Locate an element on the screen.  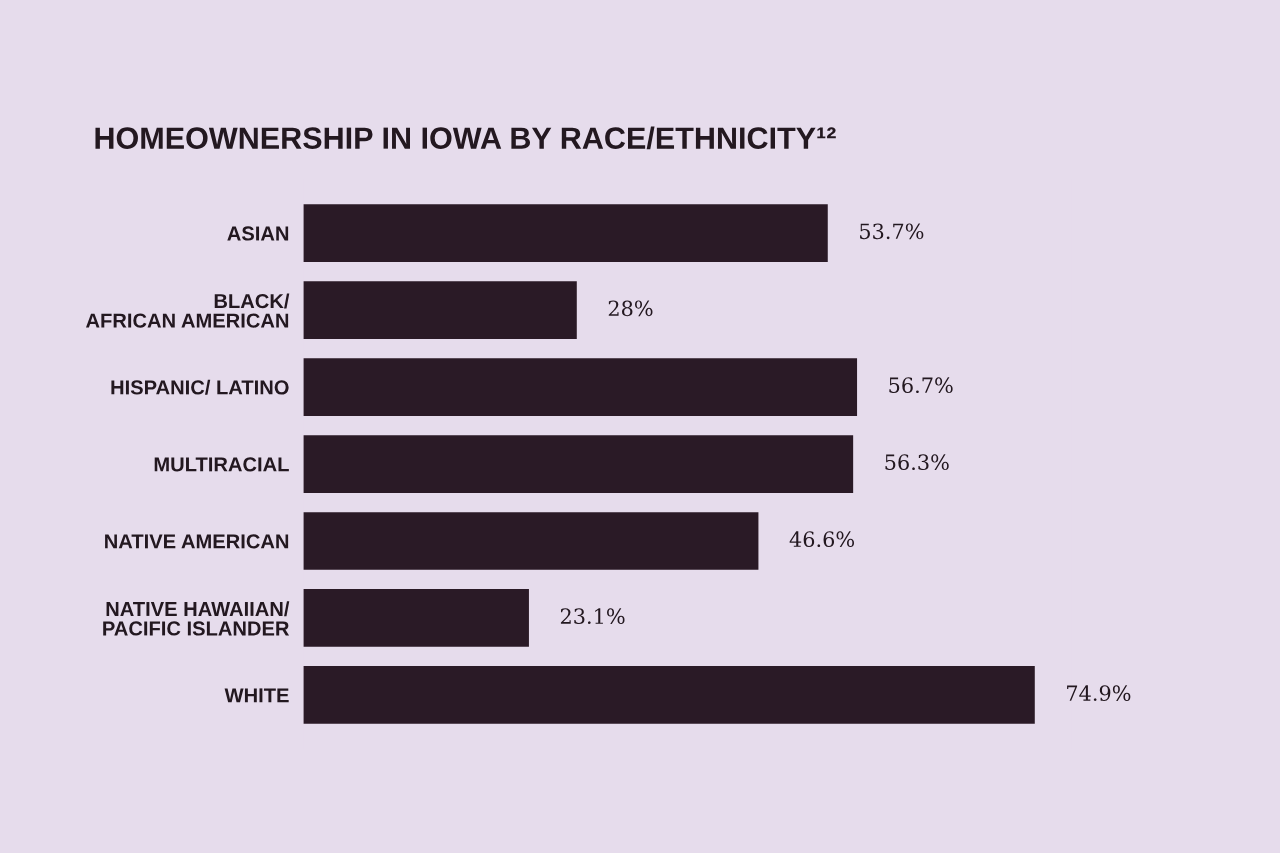
y-tick-label: BLACK/ AFRICAN AMERICAN is located at coordinates (187, 310).